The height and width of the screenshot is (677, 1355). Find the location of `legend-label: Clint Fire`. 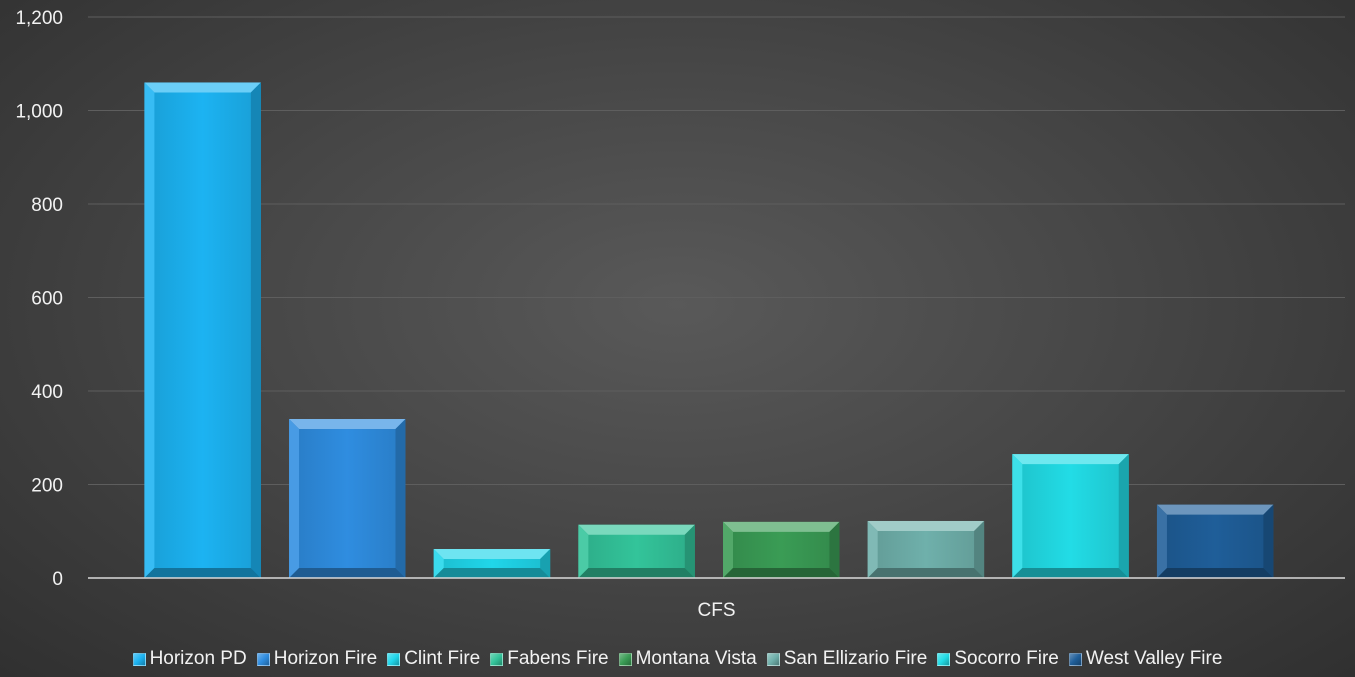

legend-label: Clint Fire is located at coordinates (442, 658).